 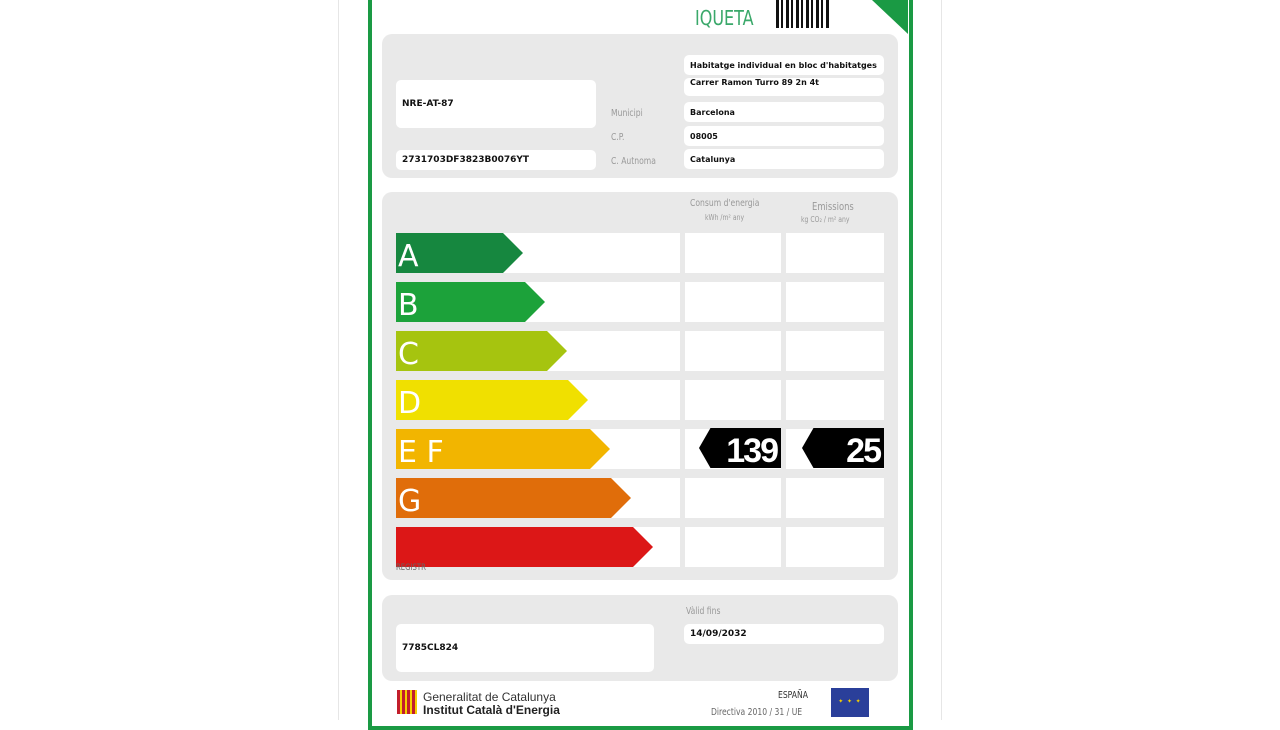 What do you see at coordinates (411, 568) in the screenshot?
I see `registry-label: REGISTR` at bounding box center [411, 568].